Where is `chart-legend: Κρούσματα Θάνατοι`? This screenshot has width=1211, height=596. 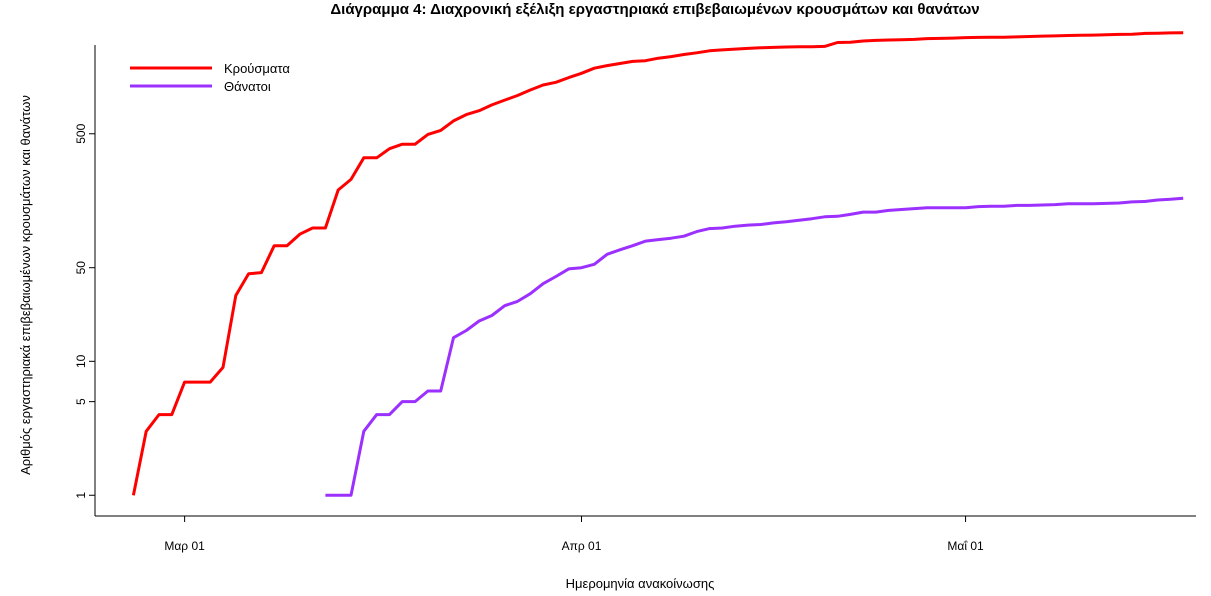
chart-legend: Κρούσματα Θάνατοι is located at coordinates (210, 77).